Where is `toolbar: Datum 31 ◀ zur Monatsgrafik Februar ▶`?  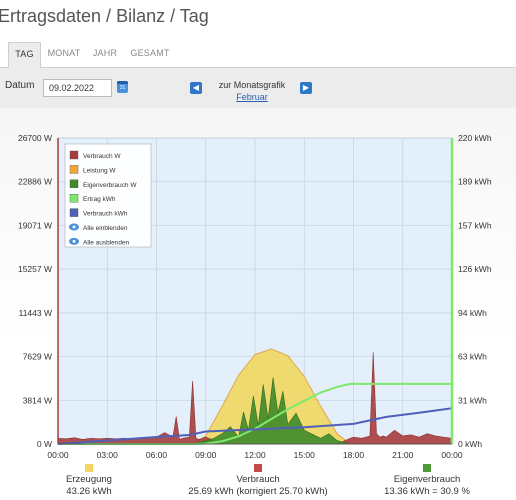 toolbar: Datum 31 ◀ zur Monatsgrafik Februar ▶ is located at coordinates (258, 88).